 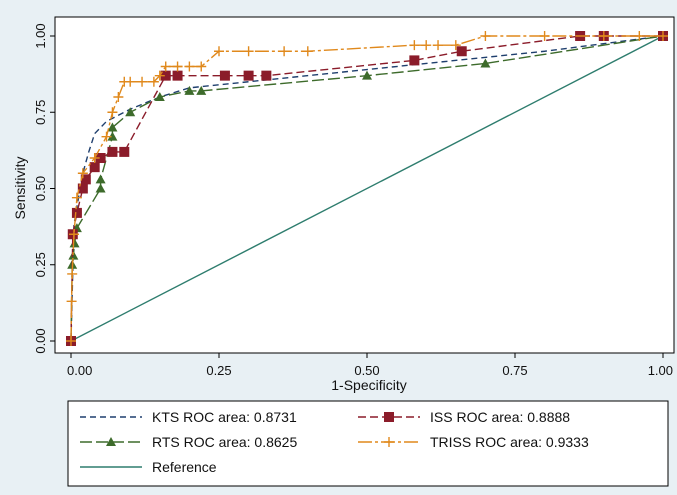 I want to click on legend-item-triss: TRISS ROC area: 0.9333, so click(x=473, y=442).